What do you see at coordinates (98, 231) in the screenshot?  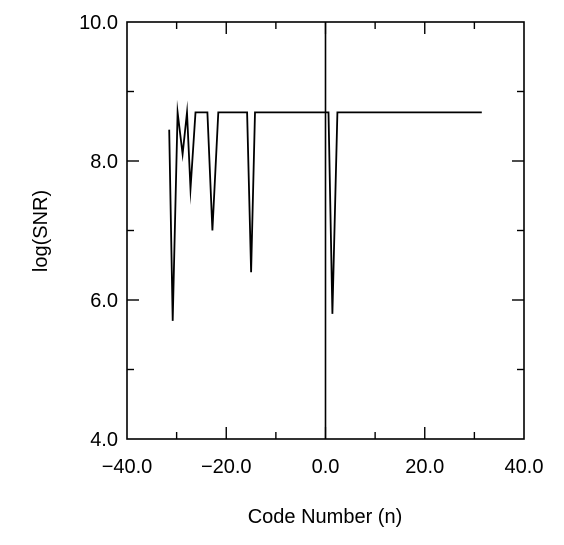 I see `y-tick-labels: 4.0 6.0 8.0 10.0` at bounding box center [98, 231].